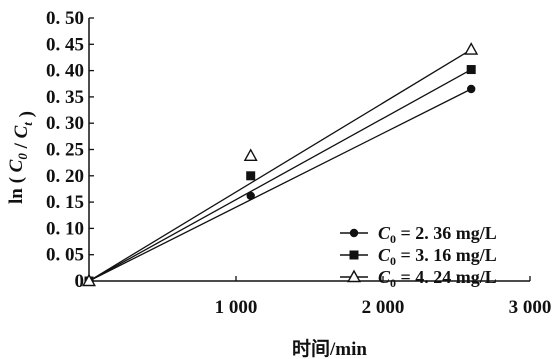 This screenshot has height=359, width=555. I want to click on x-tick-label: 1 000, so click(236, 307).